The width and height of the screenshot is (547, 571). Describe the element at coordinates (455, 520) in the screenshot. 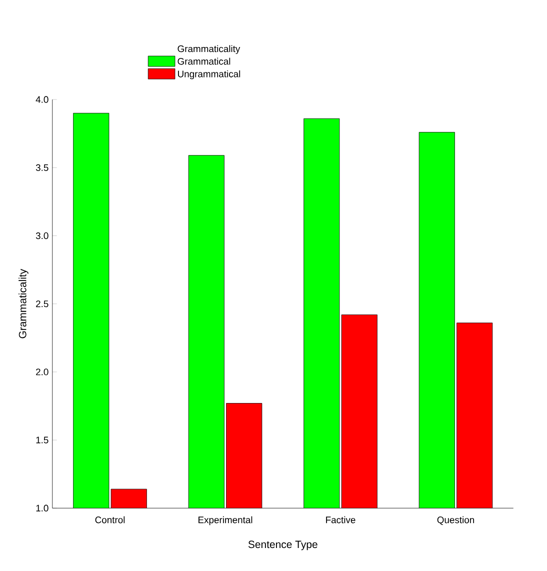

I see `x-tick-label: Question` at that location.